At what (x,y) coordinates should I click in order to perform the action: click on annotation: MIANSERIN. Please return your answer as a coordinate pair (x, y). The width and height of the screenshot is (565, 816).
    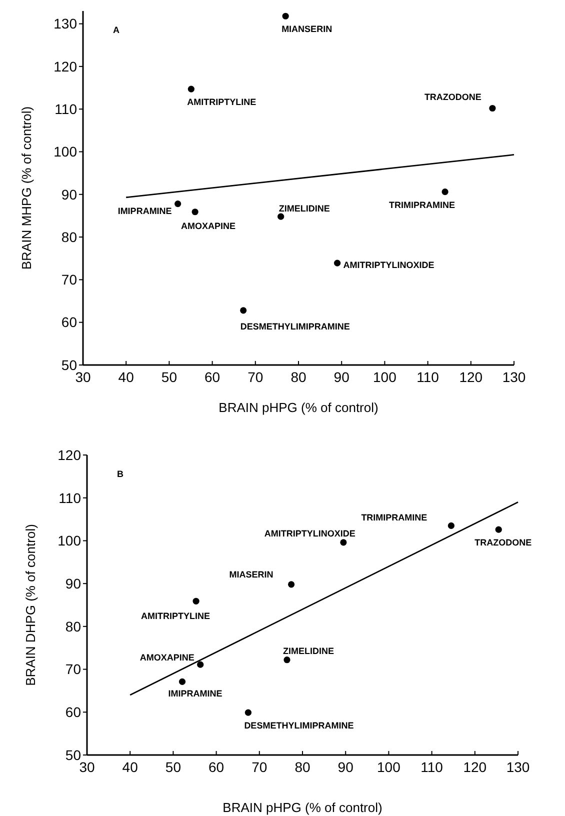
    Looking at the image, I should click on (307, 29).